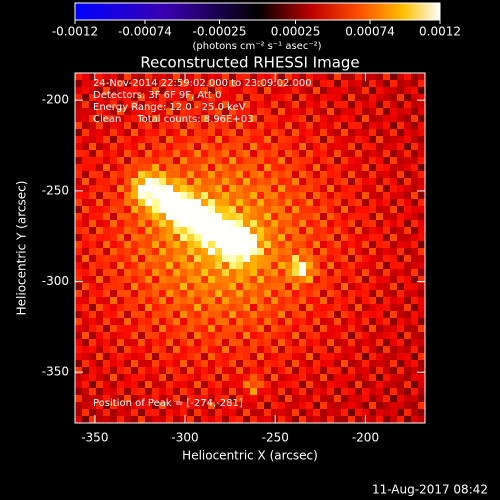 Image resolution: width=500 pixels, height=500 pixels. Describe the element at coordinates (157, 95) in the screenshot. I see `annotation: Detectors: 3F 6F 9F, Att 0` at that location.